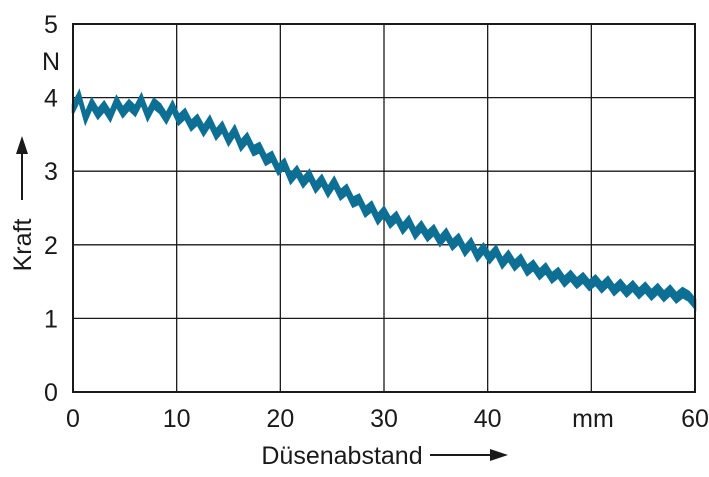 Image resolution: width=709 pixels, height=477 pixels. Describe the element at coordinates (51, 246) in the screenshot. I see `y-tick-label: 2` at that location.